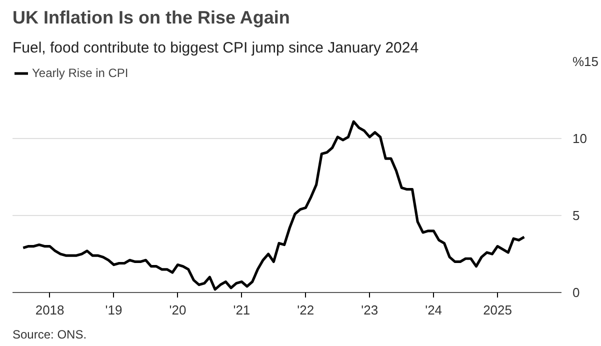 This screenshot has width=601, height=346. What do you see at coordinates (151, 18) in the screenshot?
I see `chart-title: UK Inflation Is on the Rise Again` at bounding box center [151, 18].